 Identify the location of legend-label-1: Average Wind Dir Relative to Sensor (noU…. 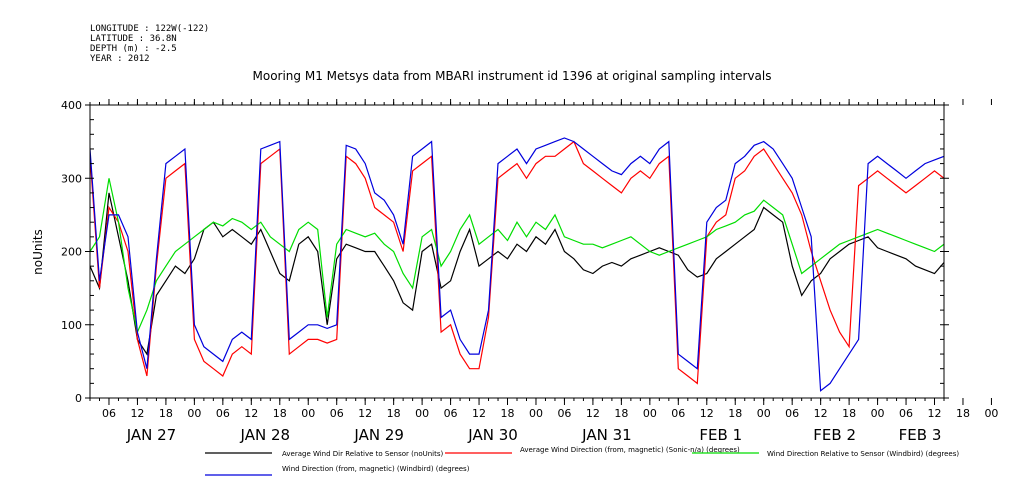
(362, 454).